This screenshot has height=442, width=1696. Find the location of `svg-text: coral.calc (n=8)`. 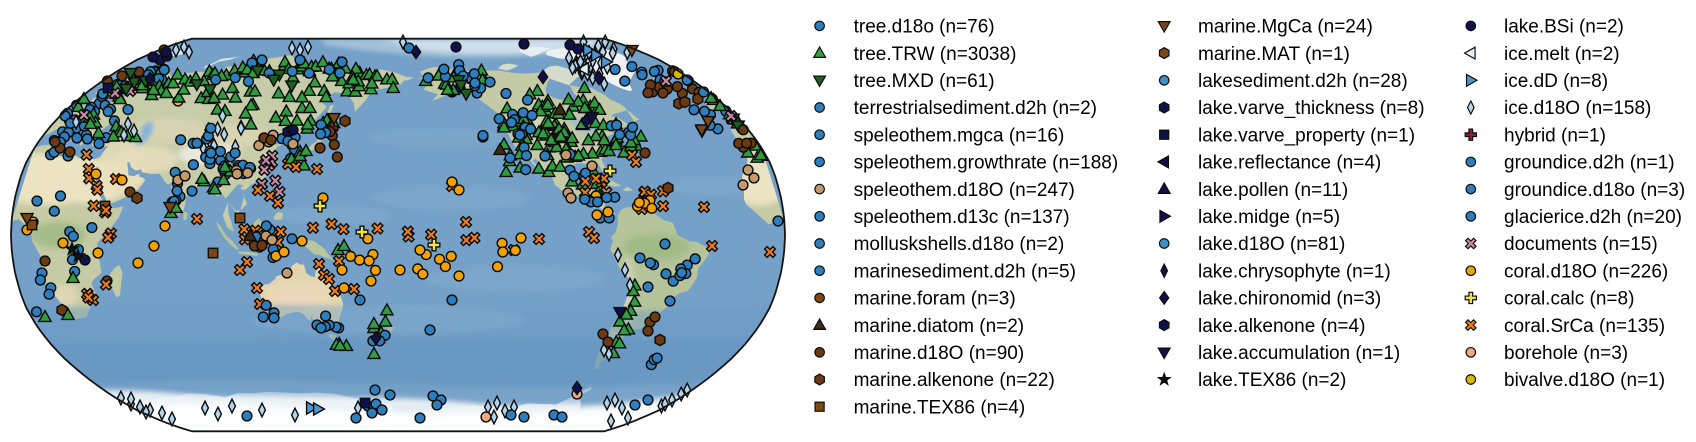

svg-text: coral.calc (n=8) is located at coordinates (1569, 299).